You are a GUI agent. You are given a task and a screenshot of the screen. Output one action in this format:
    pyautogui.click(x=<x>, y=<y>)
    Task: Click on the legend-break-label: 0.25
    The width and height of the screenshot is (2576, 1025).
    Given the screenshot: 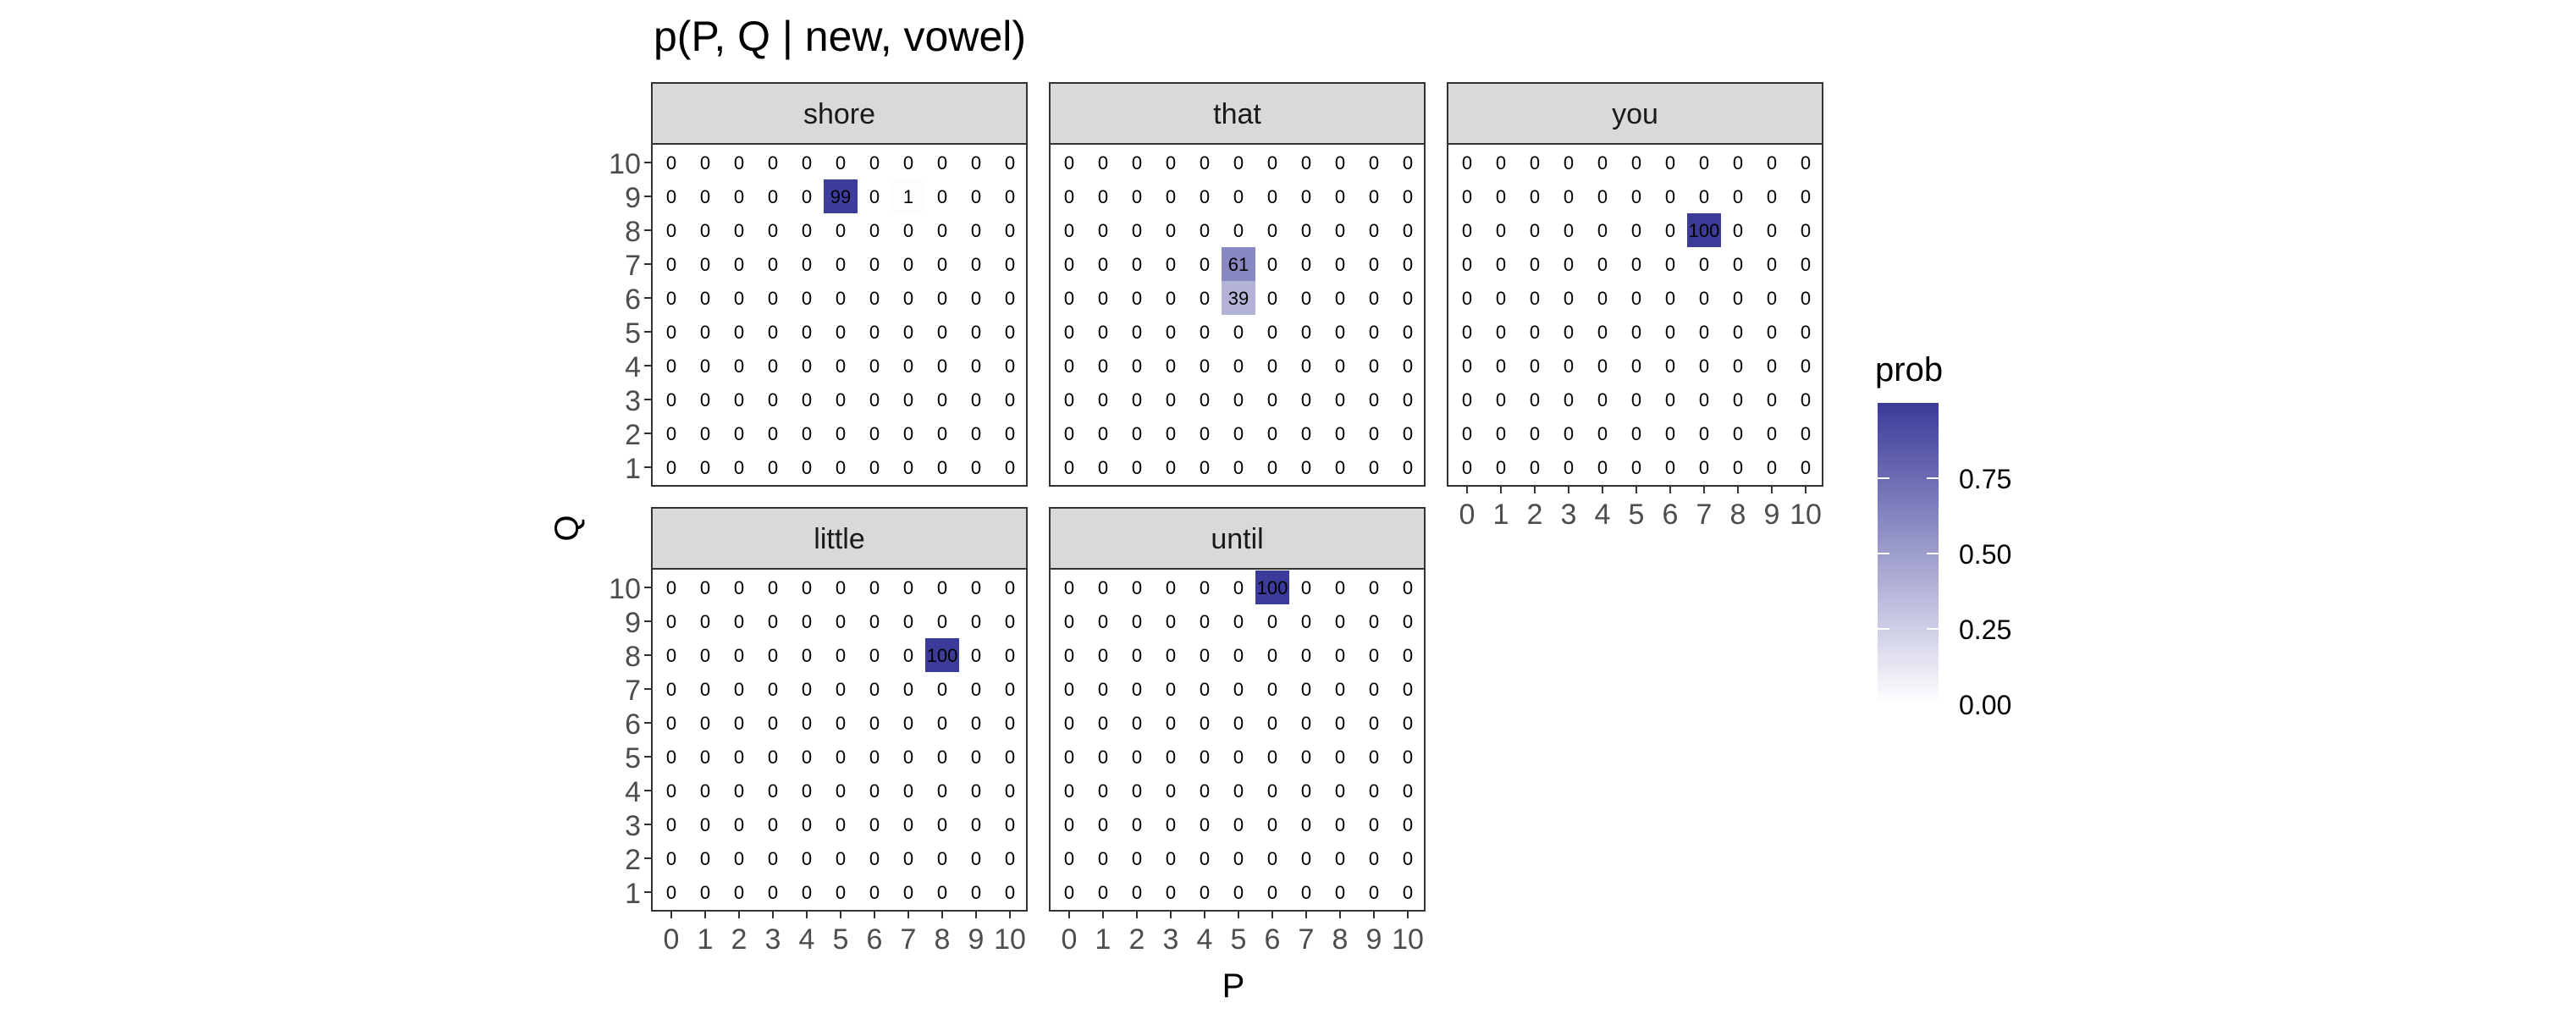 What is the action you would take?
    pyautogui.click(x=1985, y=629)
    